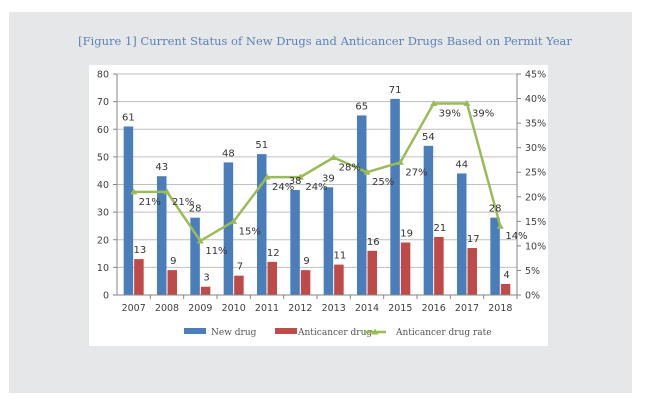  Describe the element at coordinates (103, 185) in the screenshot. I see `left-axis-tick-label: 40` at that location.